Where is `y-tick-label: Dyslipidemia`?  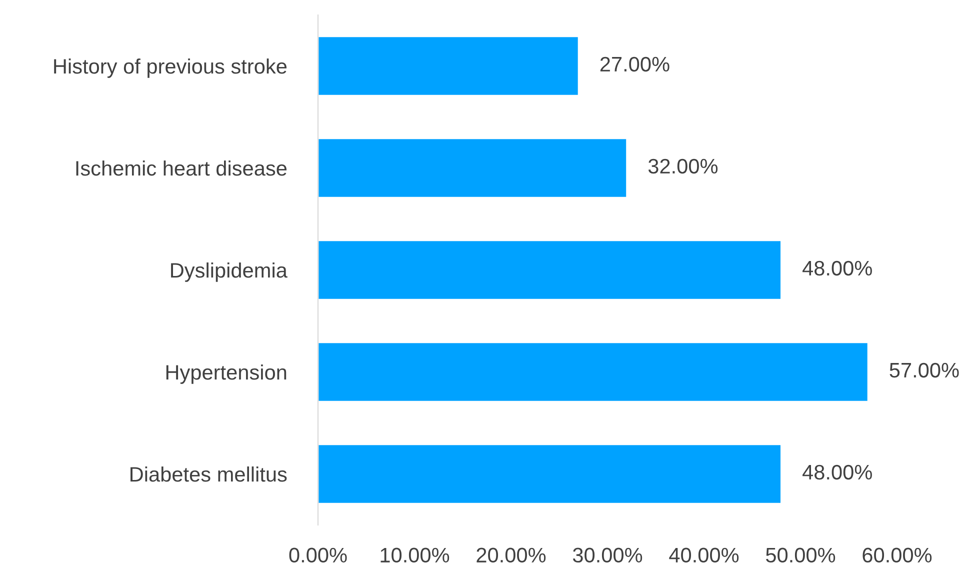 y-tick-label: Dyslipidemia is located at coordinates (229, 272).